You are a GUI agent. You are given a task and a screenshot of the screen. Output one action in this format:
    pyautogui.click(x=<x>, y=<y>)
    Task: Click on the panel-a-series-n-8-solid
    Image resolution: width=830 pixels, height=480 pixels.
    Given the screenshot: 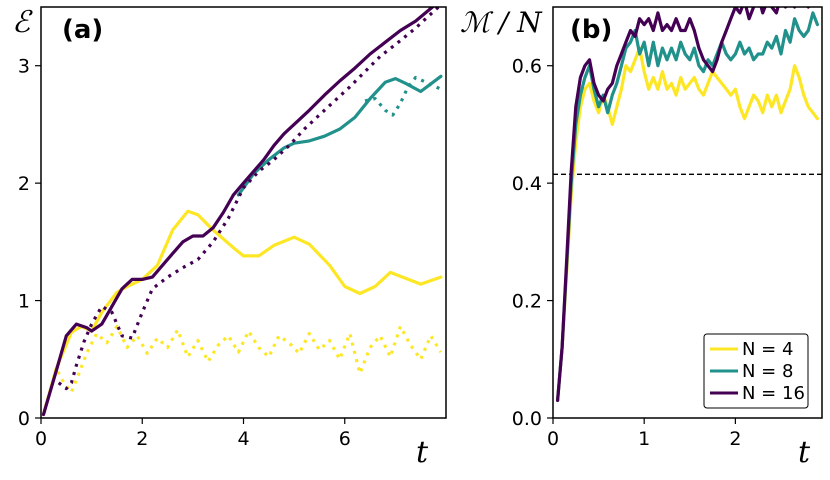 What is the action you would take?
    pyautogui.click(x=339, y=135)
    